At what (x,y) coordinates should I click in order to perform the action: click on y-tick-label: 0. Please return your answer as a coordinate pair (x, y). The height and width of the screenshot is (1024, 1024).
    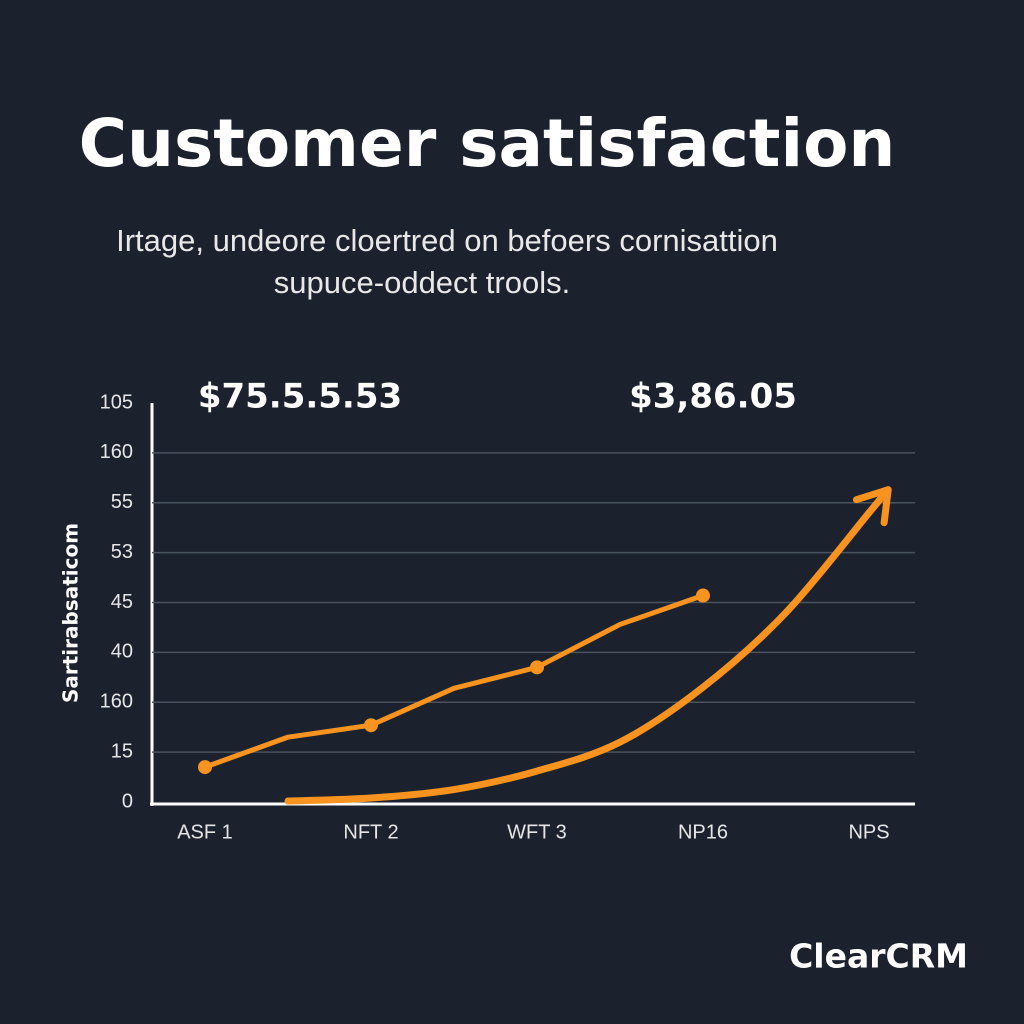
    Looking at the image, I should click on (127, 801).